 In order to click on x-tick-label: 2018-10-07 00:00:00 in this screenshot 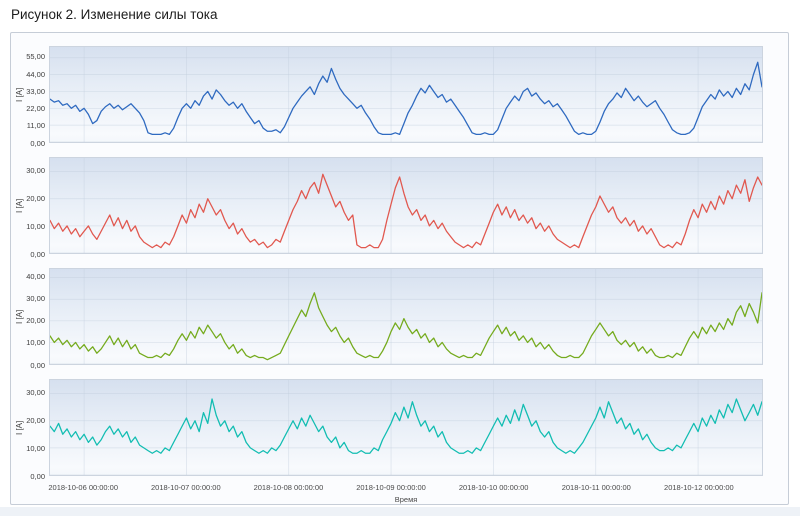, I will do `click(185, 487)`.